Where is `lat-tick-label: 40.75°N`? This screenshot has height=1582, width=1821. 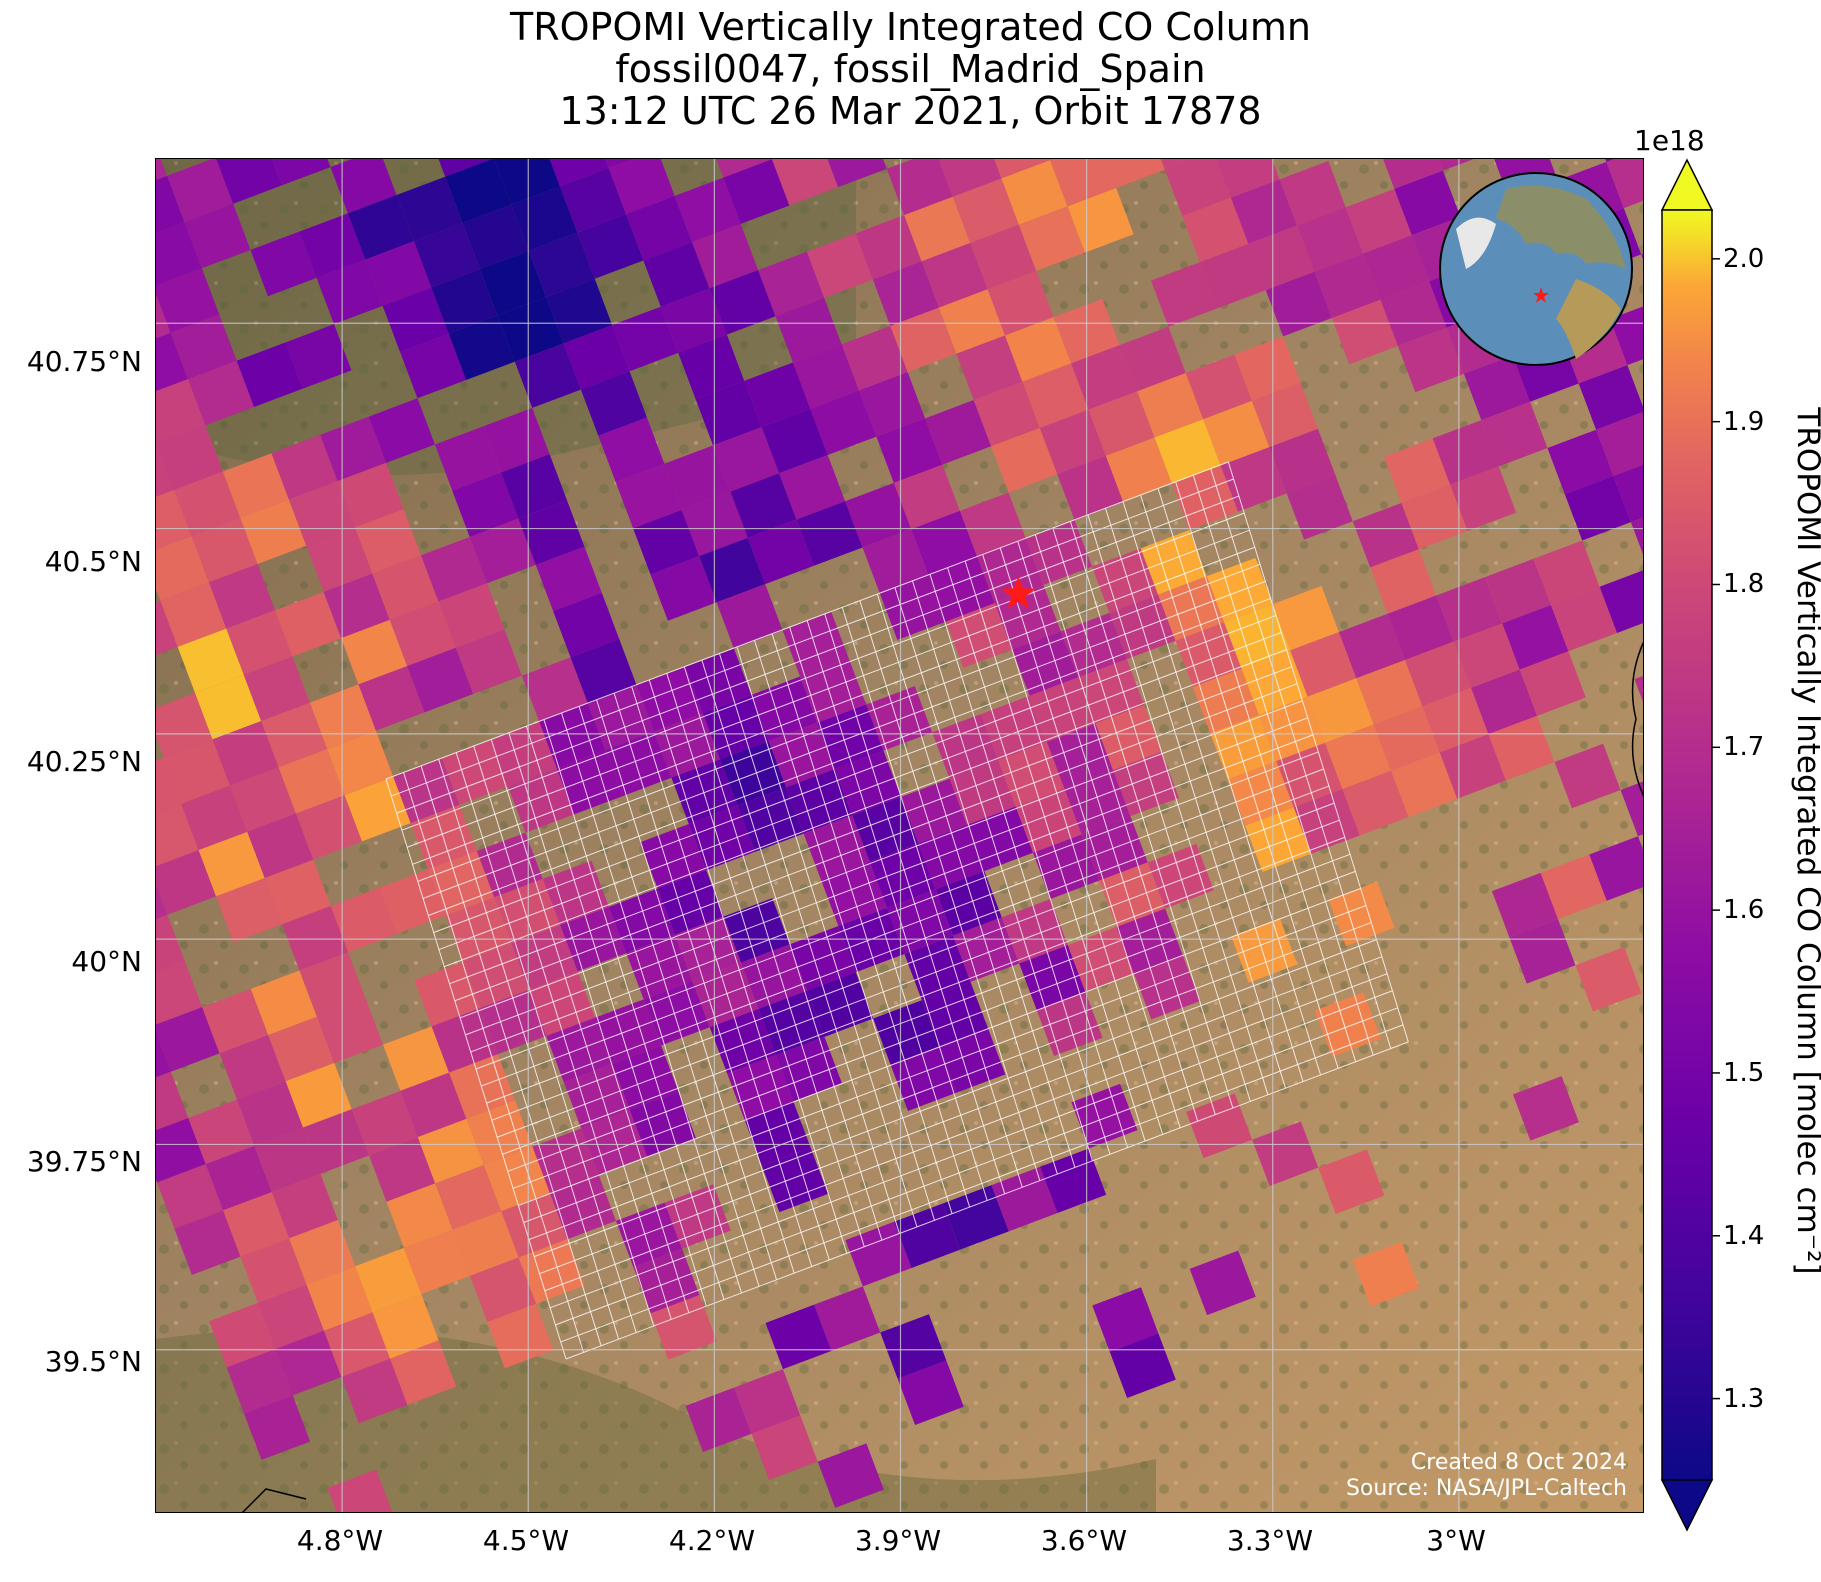 lat-tick-label: 40.75°N is located at coordinates (84, 361).